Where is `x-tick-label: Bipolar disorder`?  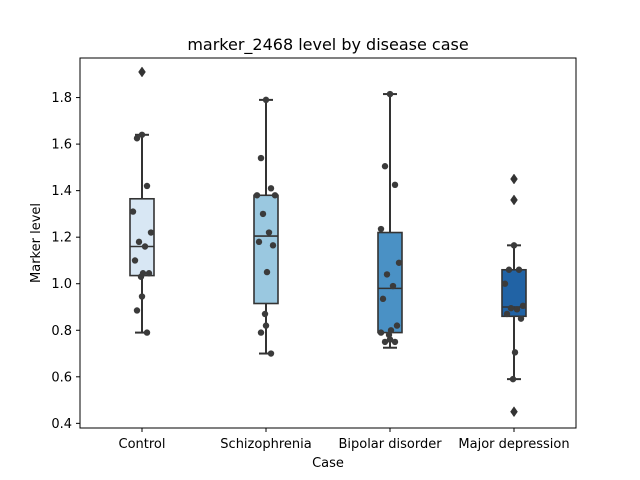 x-tick-label: Bipolar disorder is located at coordinates (390, 444).